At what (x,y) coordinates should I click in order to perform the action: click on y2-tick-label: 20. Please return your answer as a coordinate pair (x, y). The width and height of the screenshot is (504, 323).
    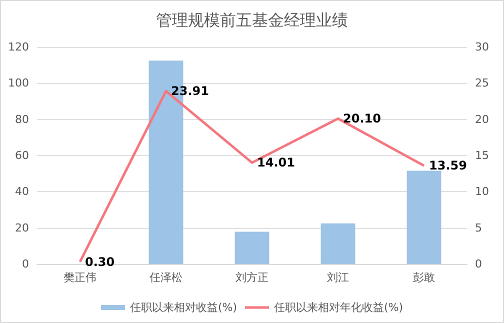
    Looking at the image, I should click on (482, 119).